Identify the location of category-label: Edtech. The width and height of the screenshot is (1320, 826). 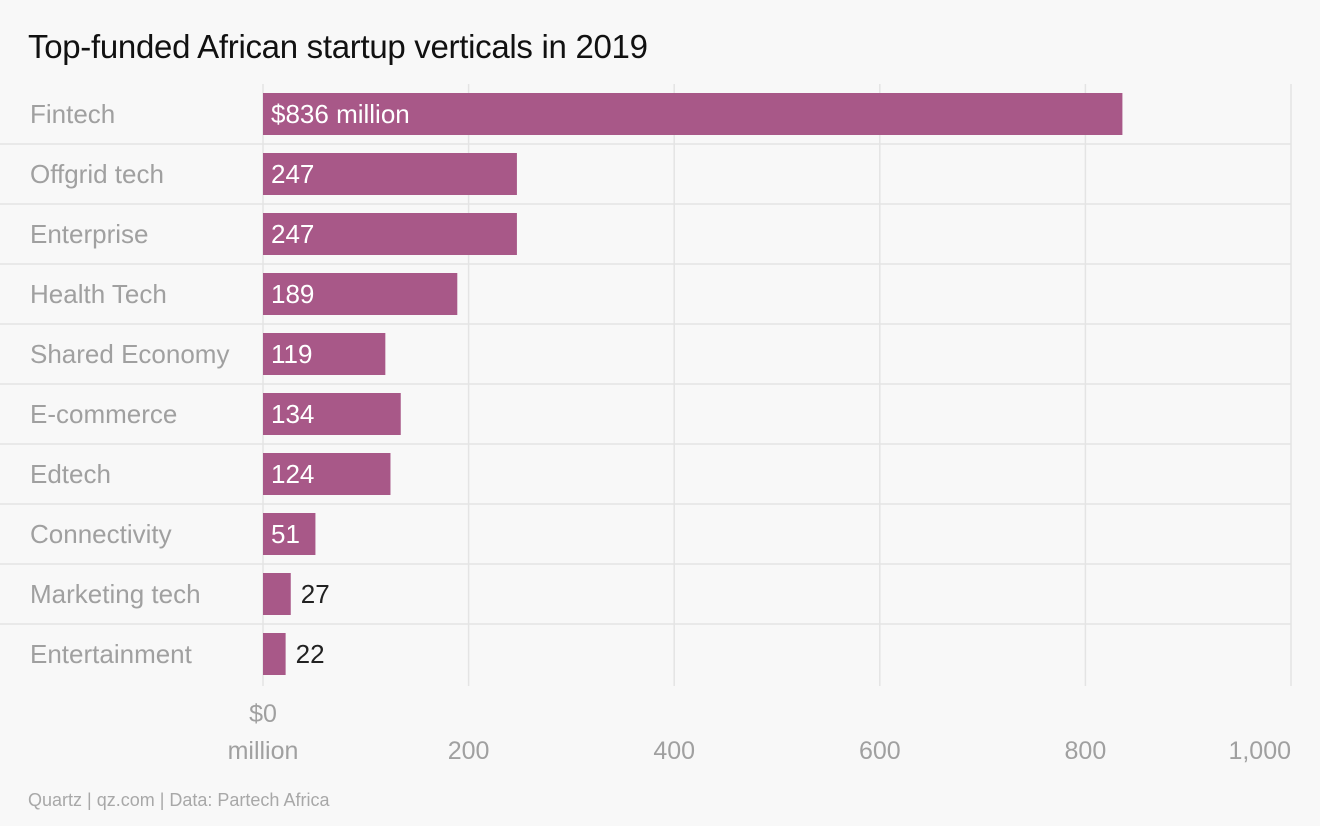
(70, 474).